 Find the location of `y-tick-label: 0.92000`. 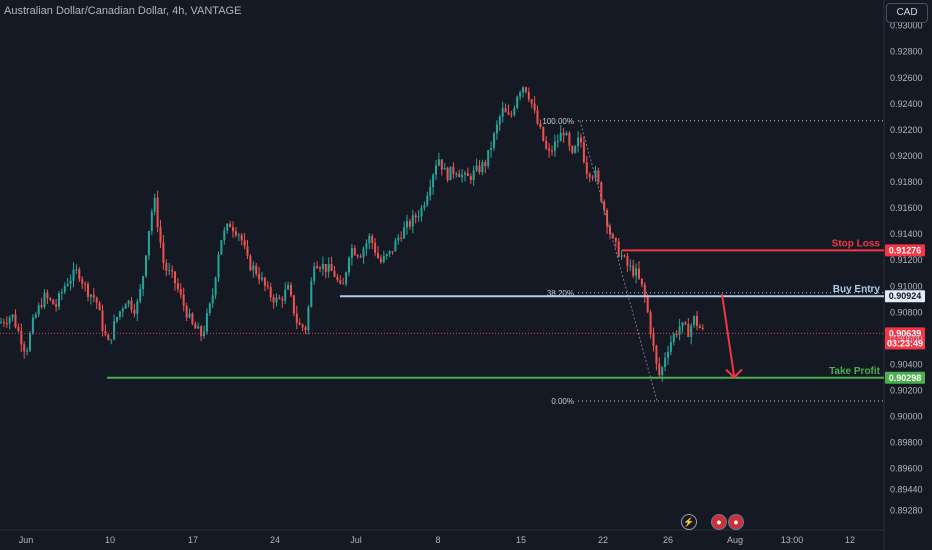

y-tick-label: 0.92000 is located at coordinates (906, 156).